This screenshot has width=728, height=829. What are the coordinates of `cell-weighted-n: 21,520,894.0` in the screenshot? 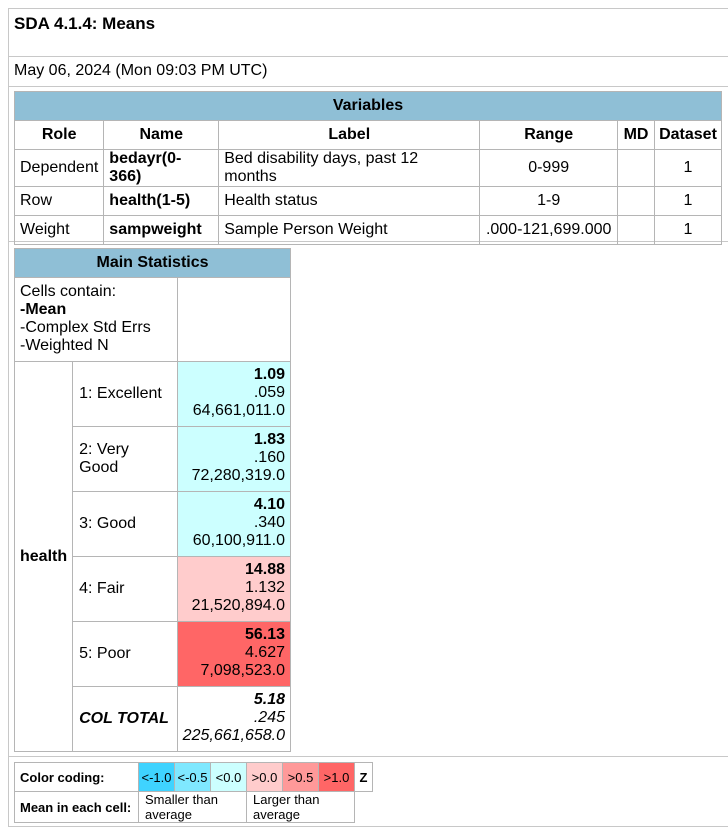 It's located at (238, 605).